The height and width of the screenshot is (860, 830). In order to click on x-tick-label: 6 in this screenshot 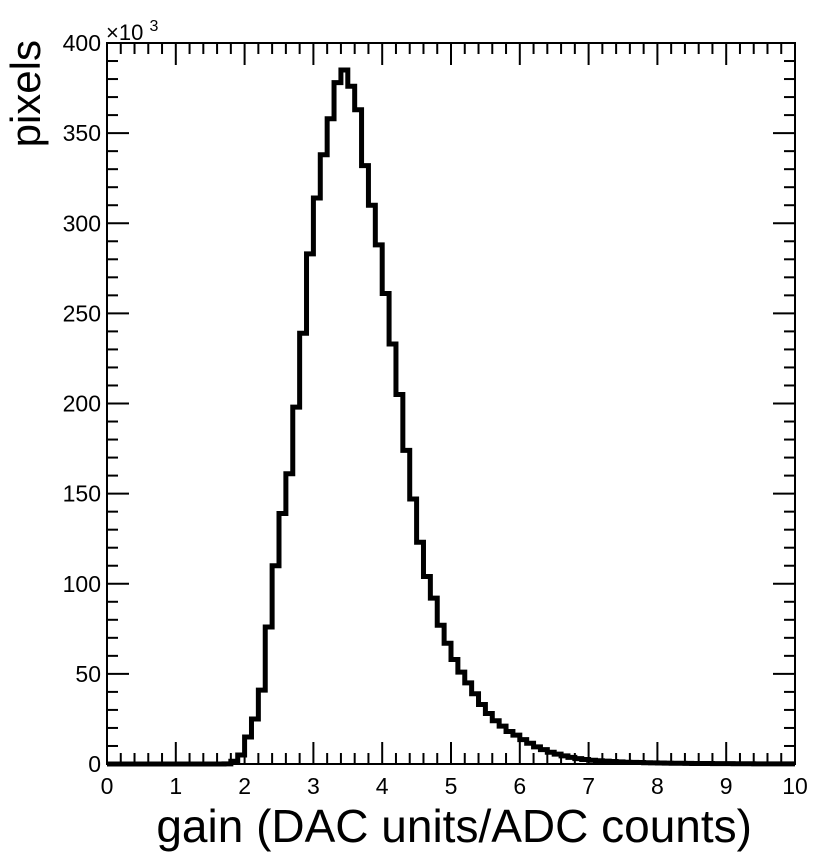, I will do `click(519, 786)`.